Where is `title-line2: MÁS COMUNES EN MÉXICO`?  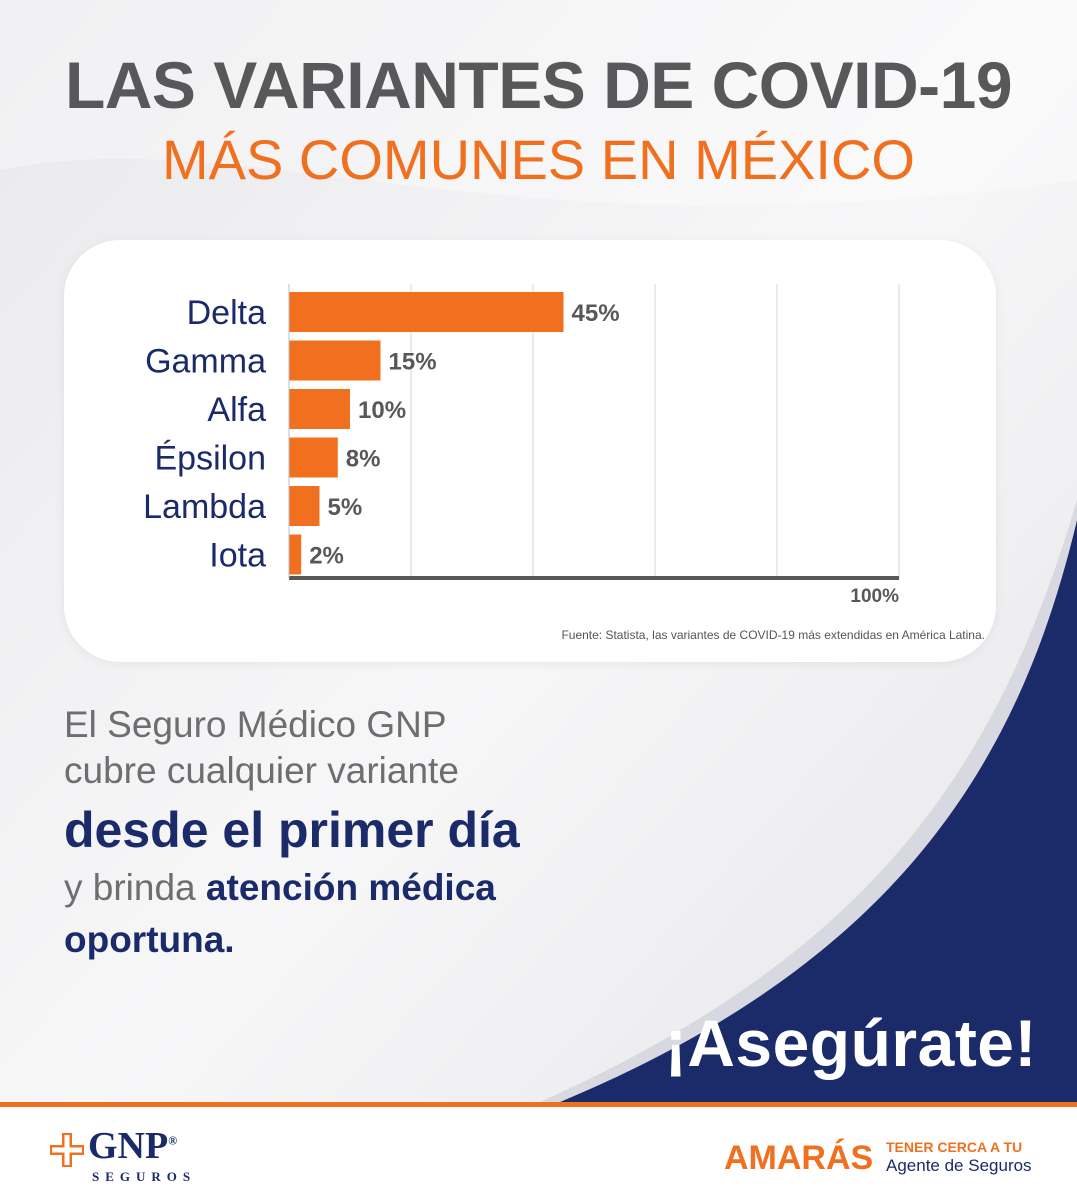
title-line2: MÁS COMUNES EN MÉXICO is located at coordinates (538, 159).